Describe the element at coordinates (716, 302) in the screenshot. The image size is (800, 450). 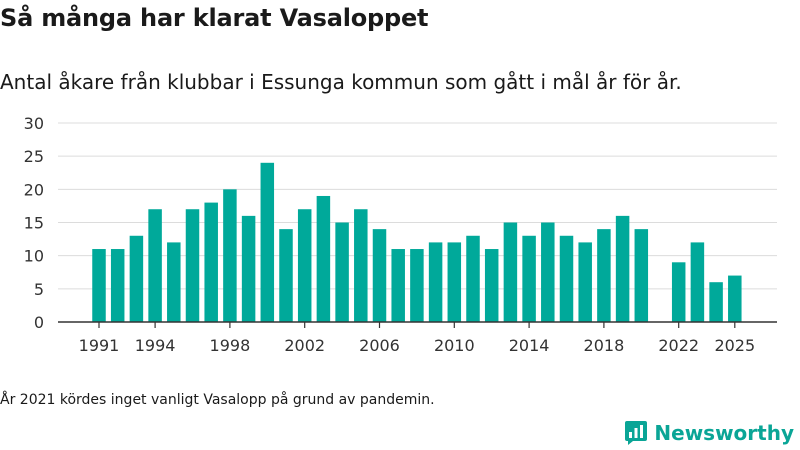
I see `bar-2024` at that location.